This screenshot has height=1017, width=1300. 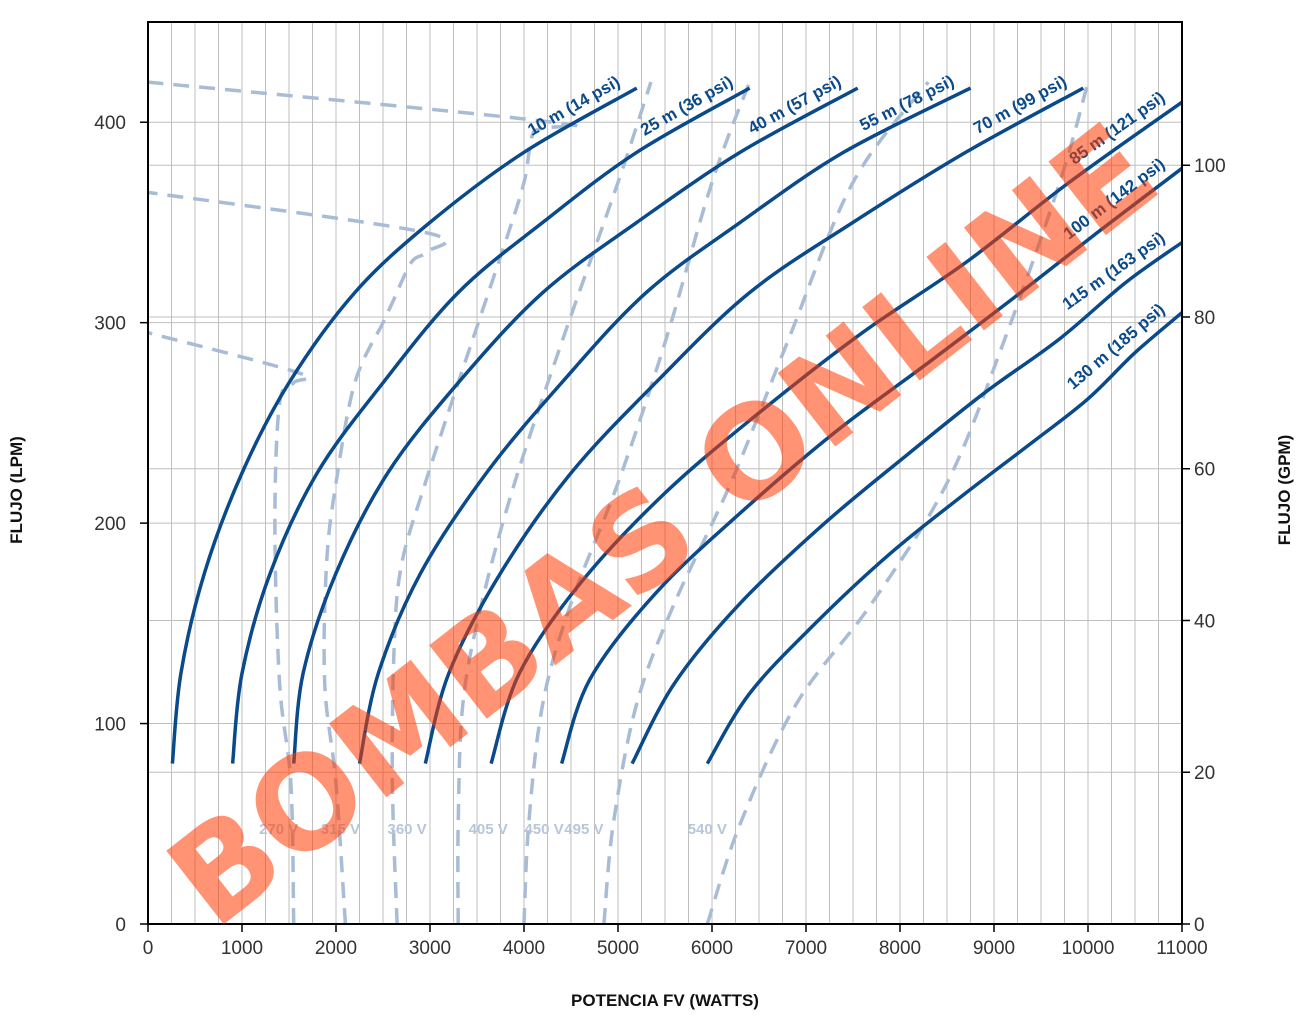 I want to click on x-tick-label: 7000, so click(x=806, y=948).